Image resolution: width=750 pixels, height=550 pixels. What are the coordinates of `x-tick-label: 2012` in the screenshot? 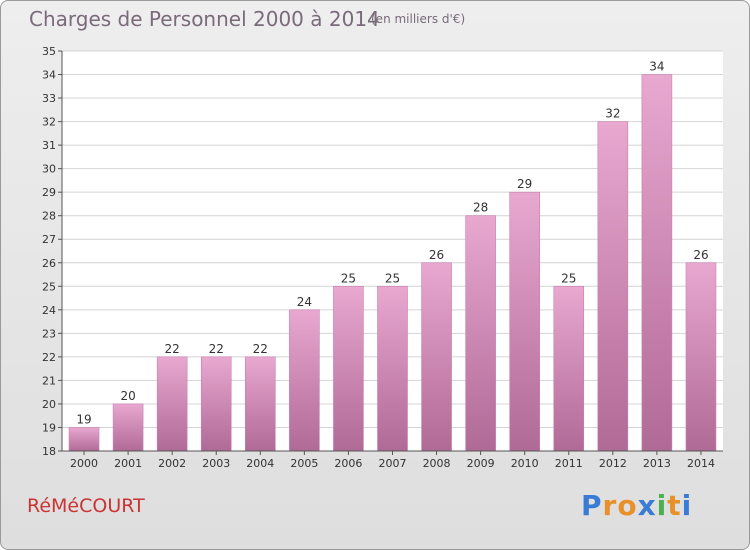 It's located at (613, 463).